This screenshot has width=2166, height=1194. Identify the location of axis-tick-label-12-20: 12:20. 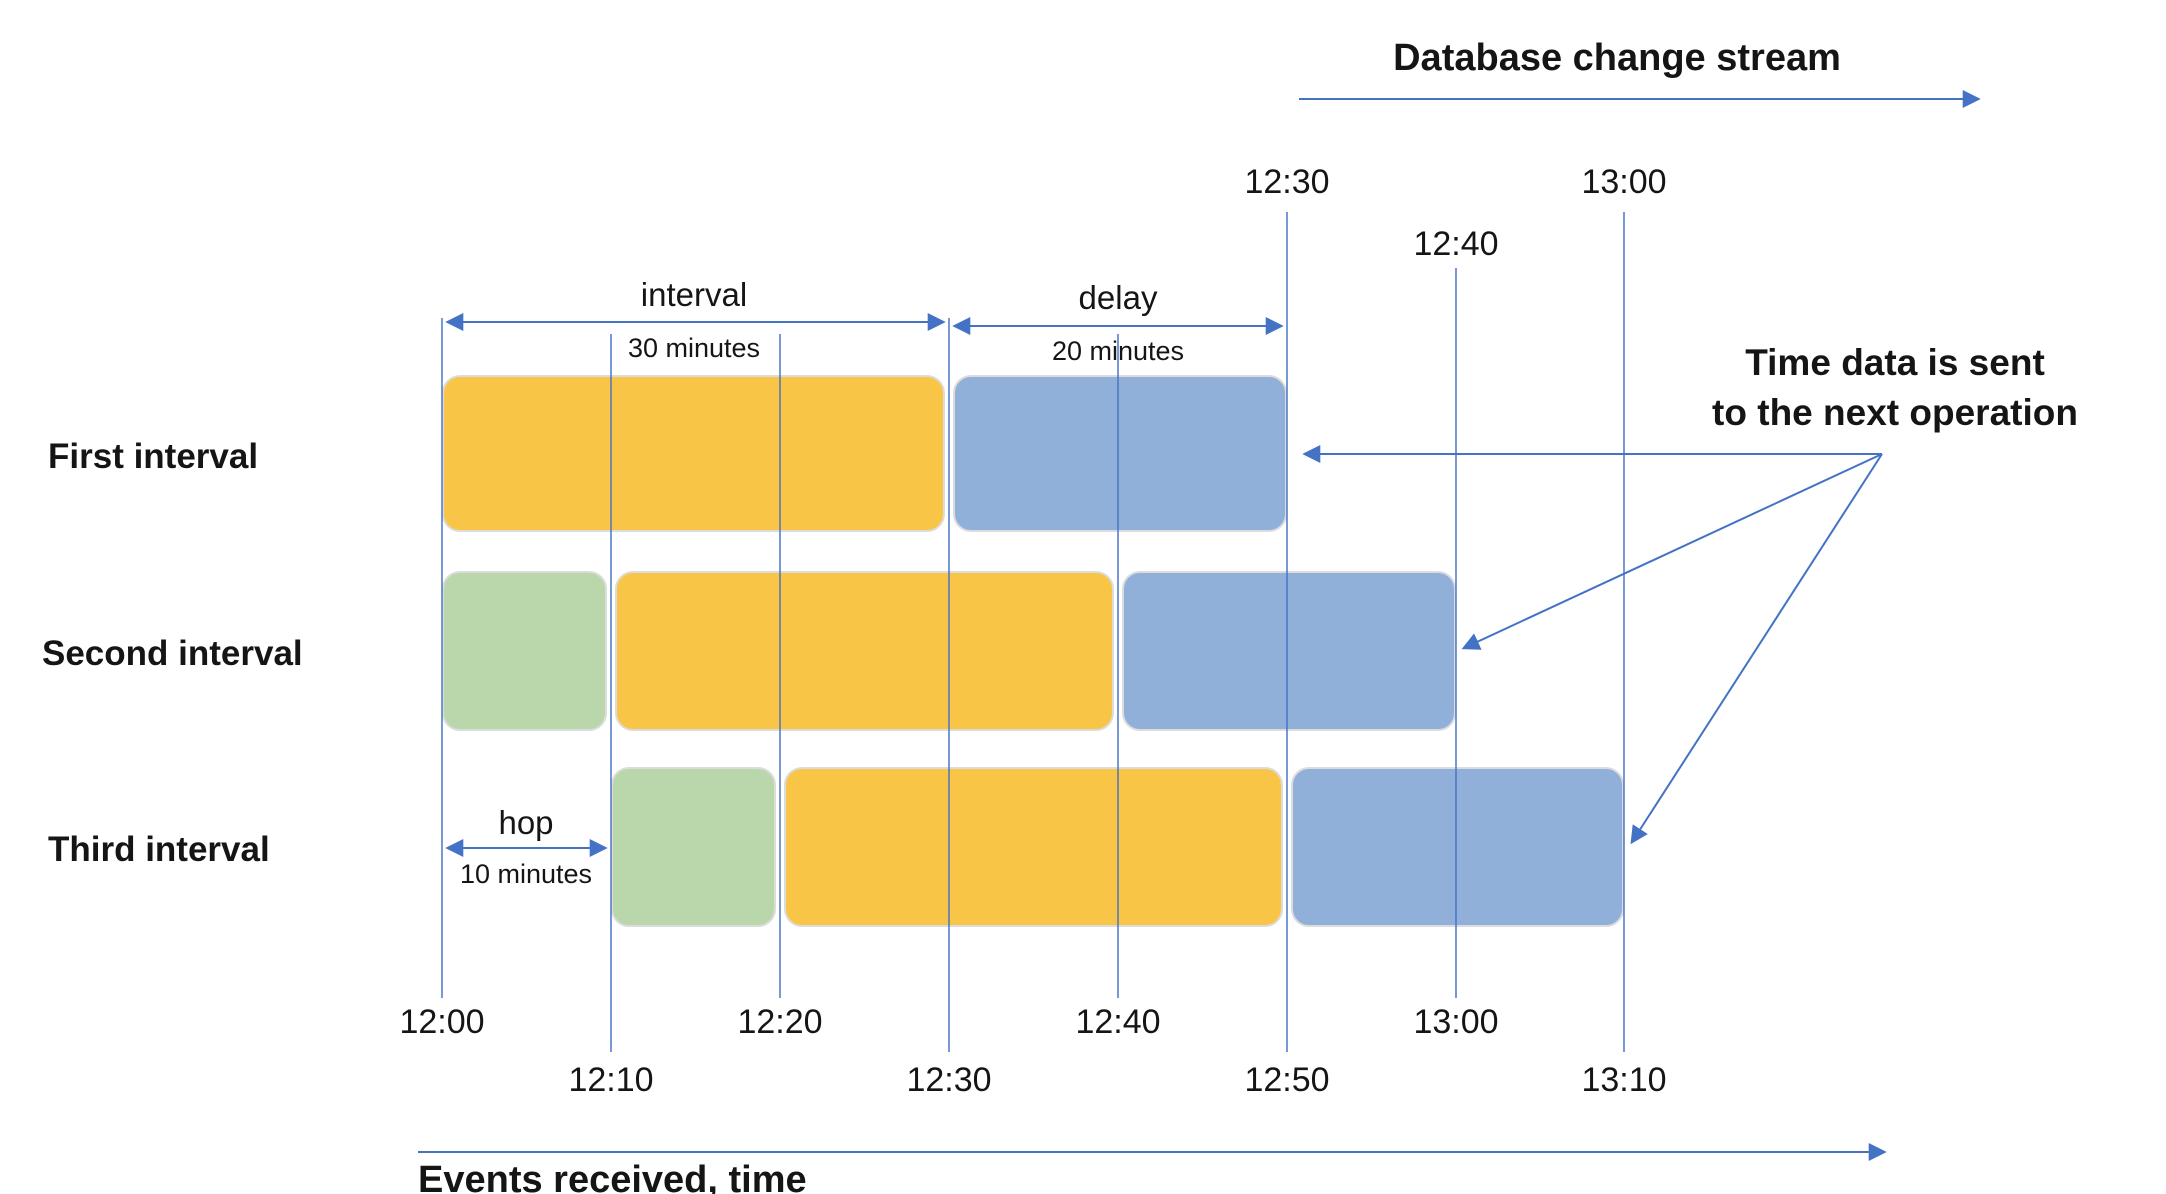
(780, 1022).